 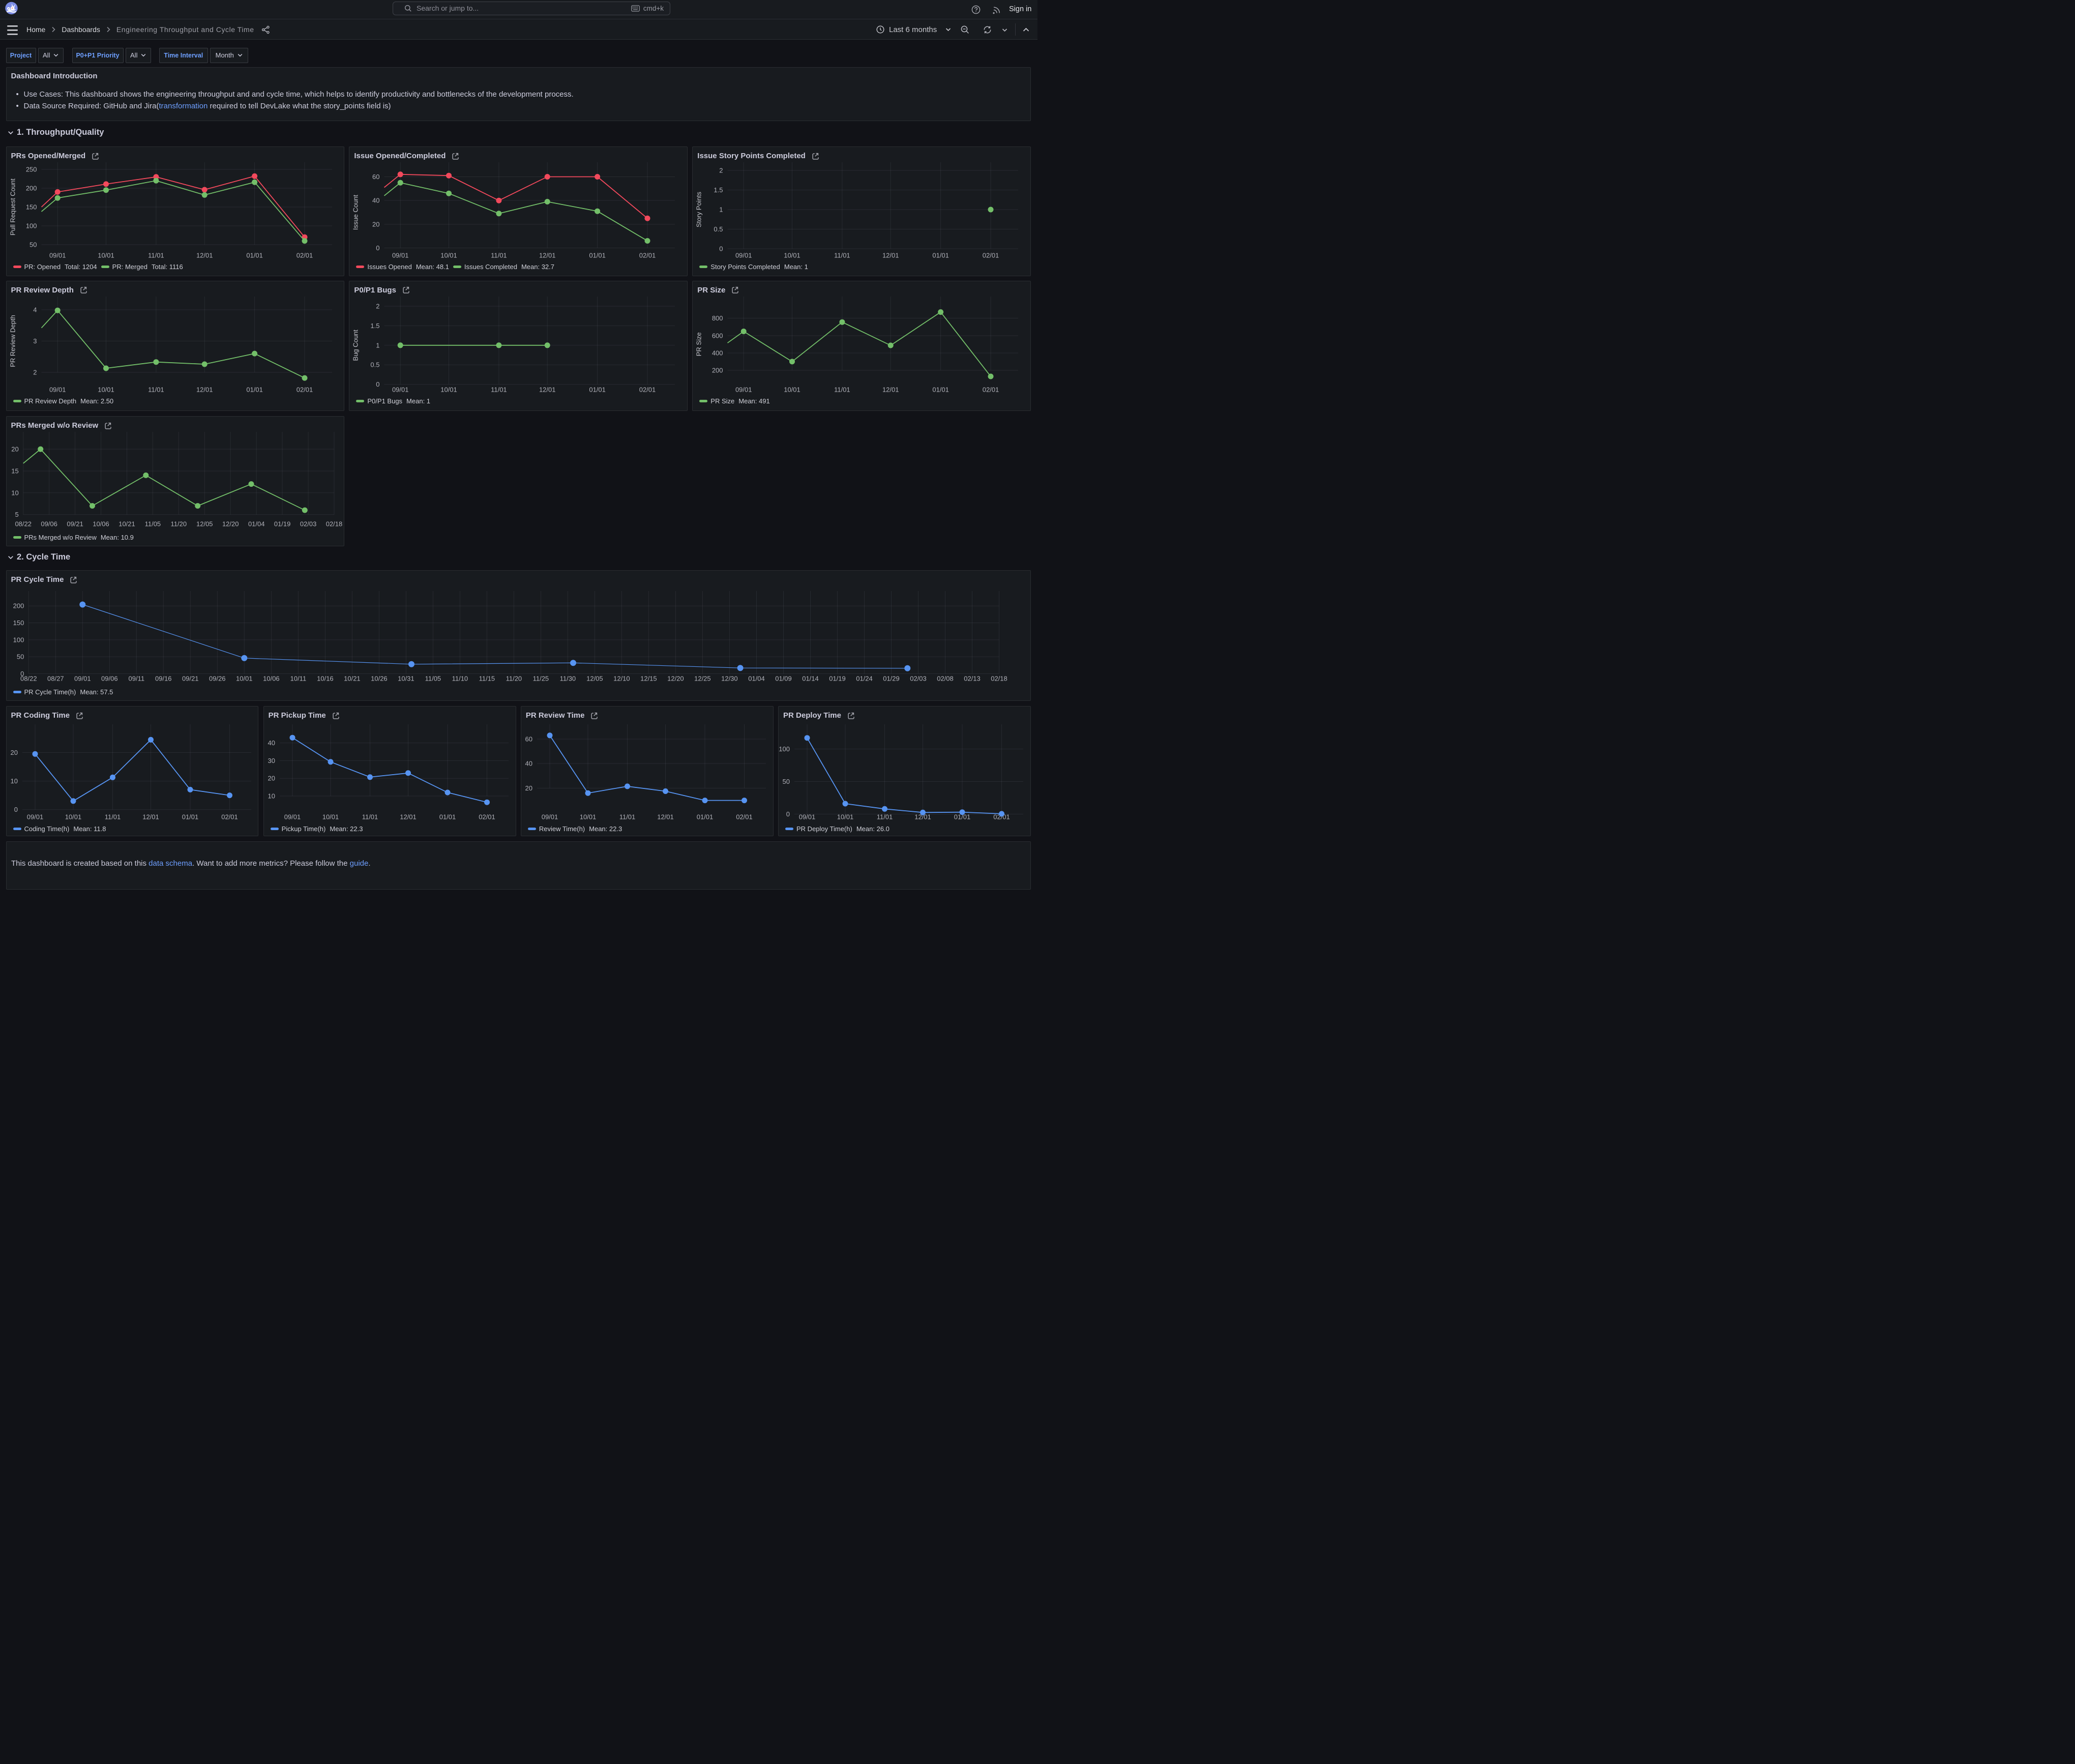 I want to click on svg-text: 09/16, so click(x=163, y=678).